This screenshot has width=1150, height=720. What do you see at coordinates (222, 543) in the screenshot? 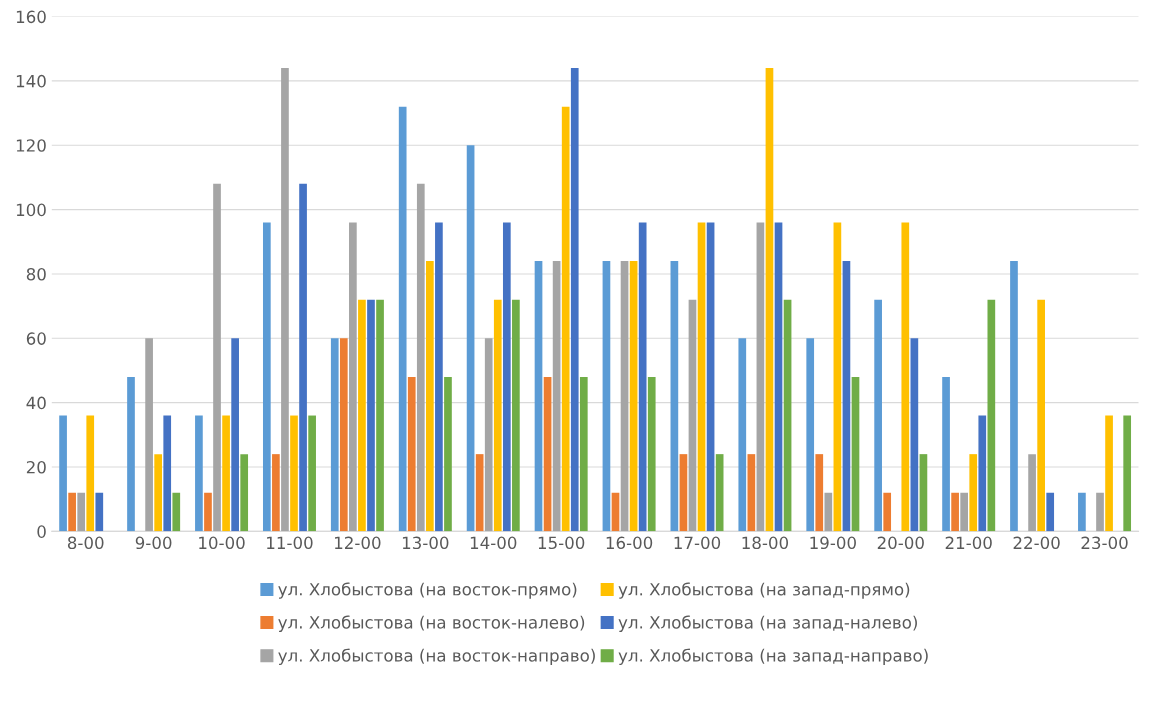
I see `x-tick-label: 10-00` at bounding box center [222, 543].